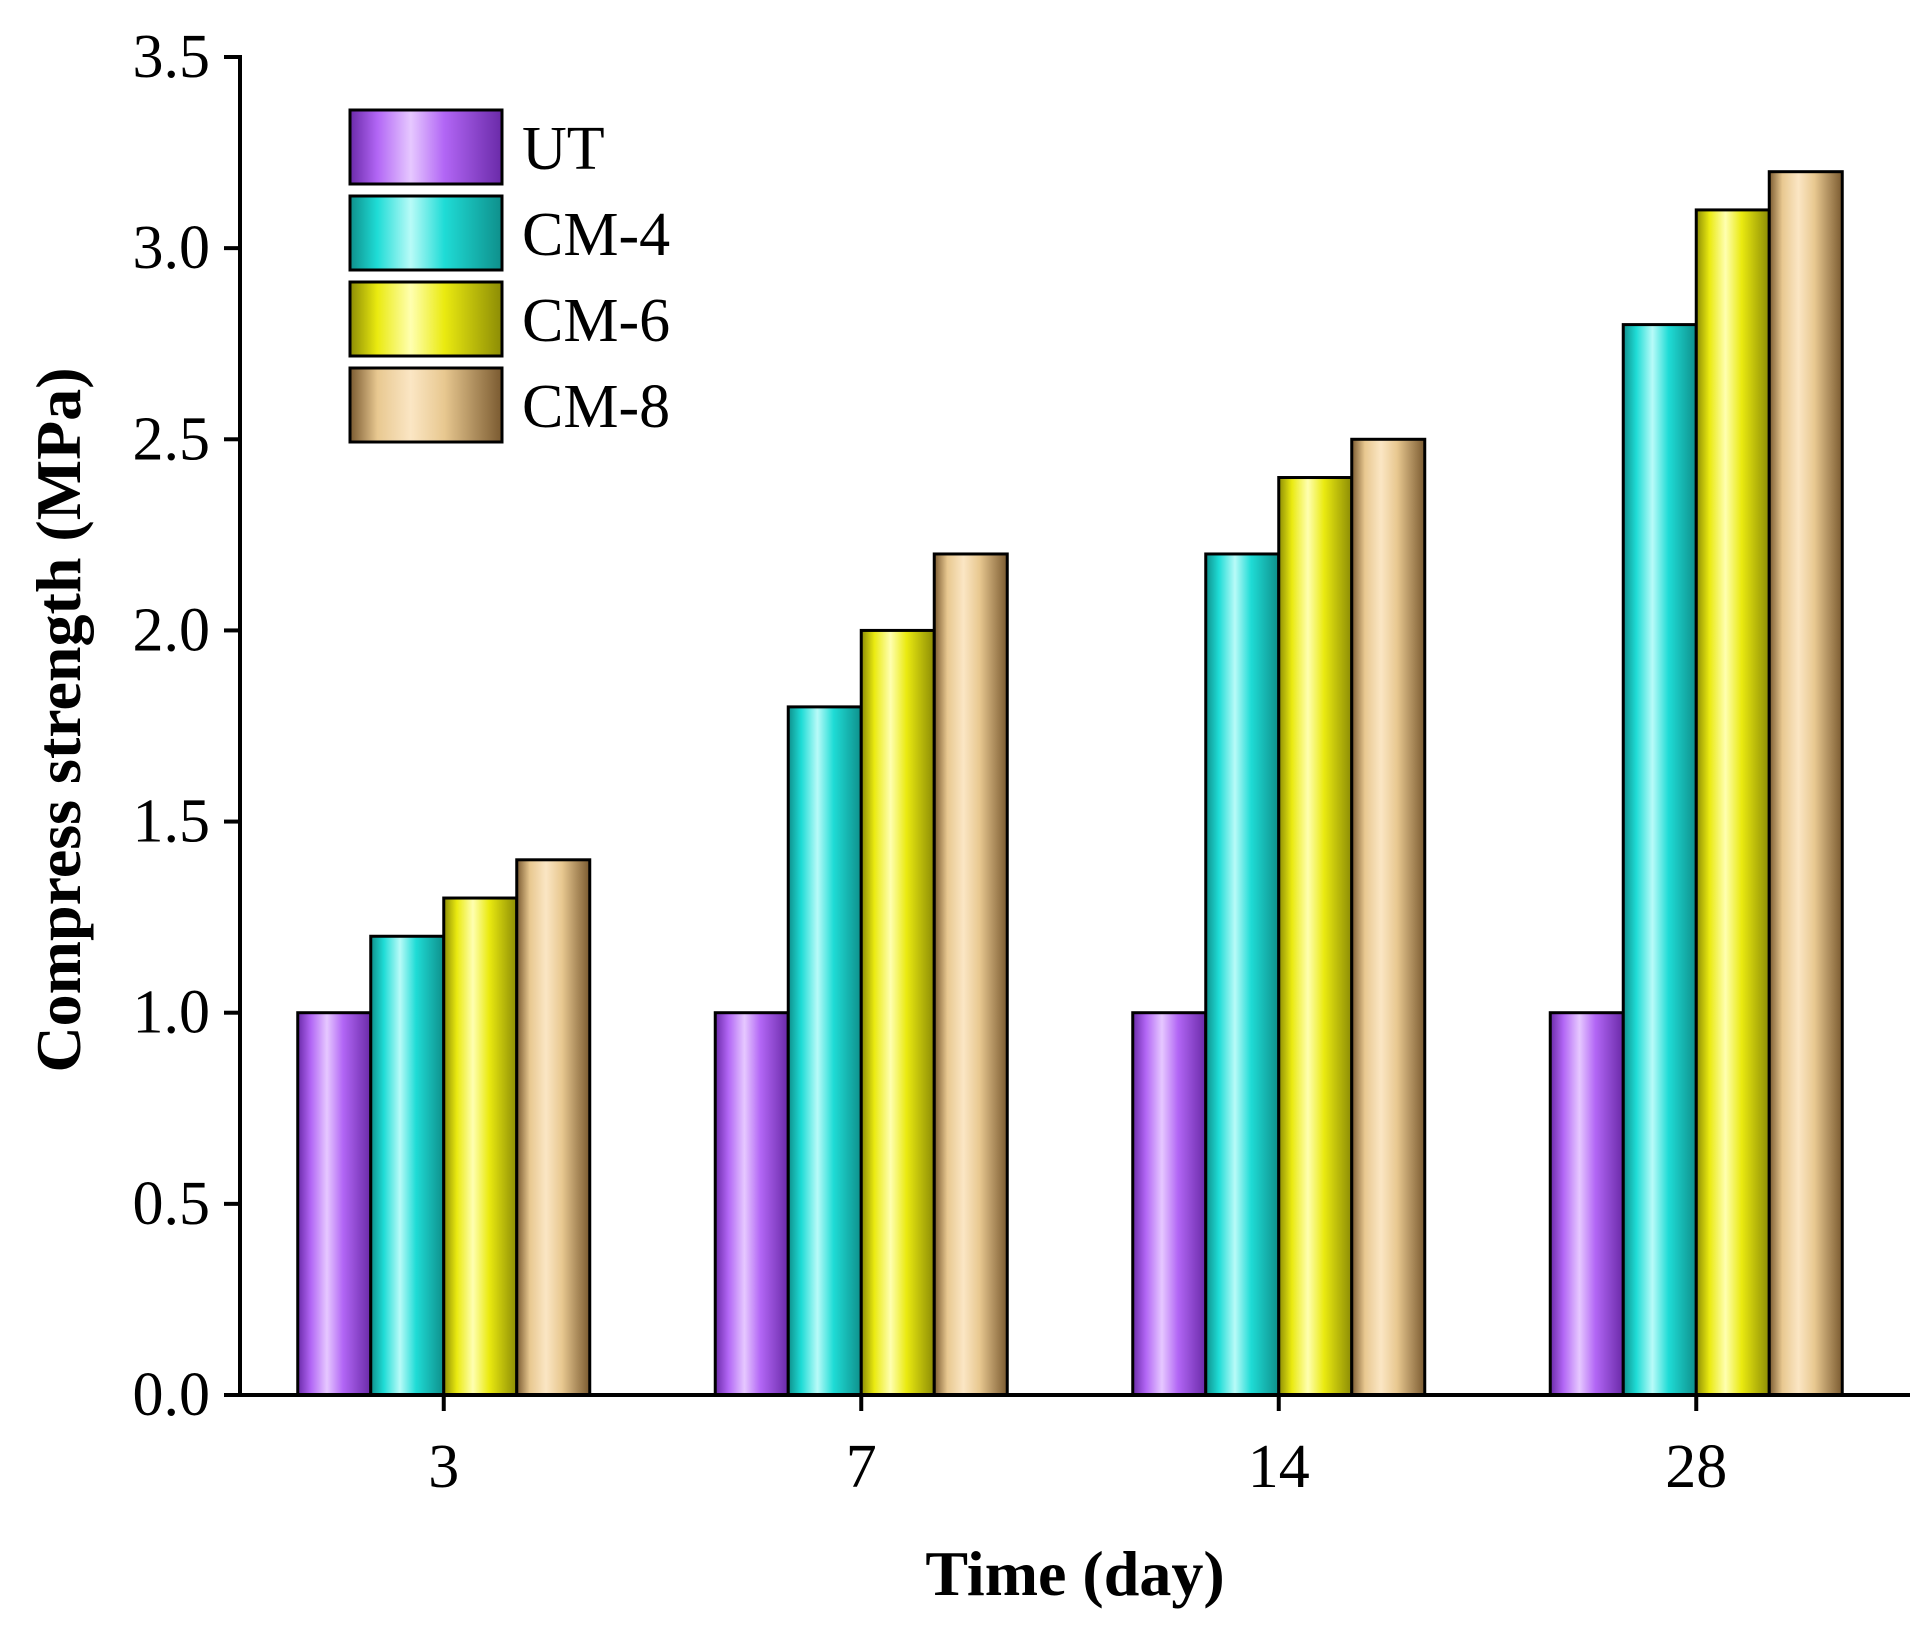 The width and height of the screenshot is (1927, 1634). Describe the element at coordinates (172, 1013) in the screenshot. I see `y-tick-label: 1.0` at that location.